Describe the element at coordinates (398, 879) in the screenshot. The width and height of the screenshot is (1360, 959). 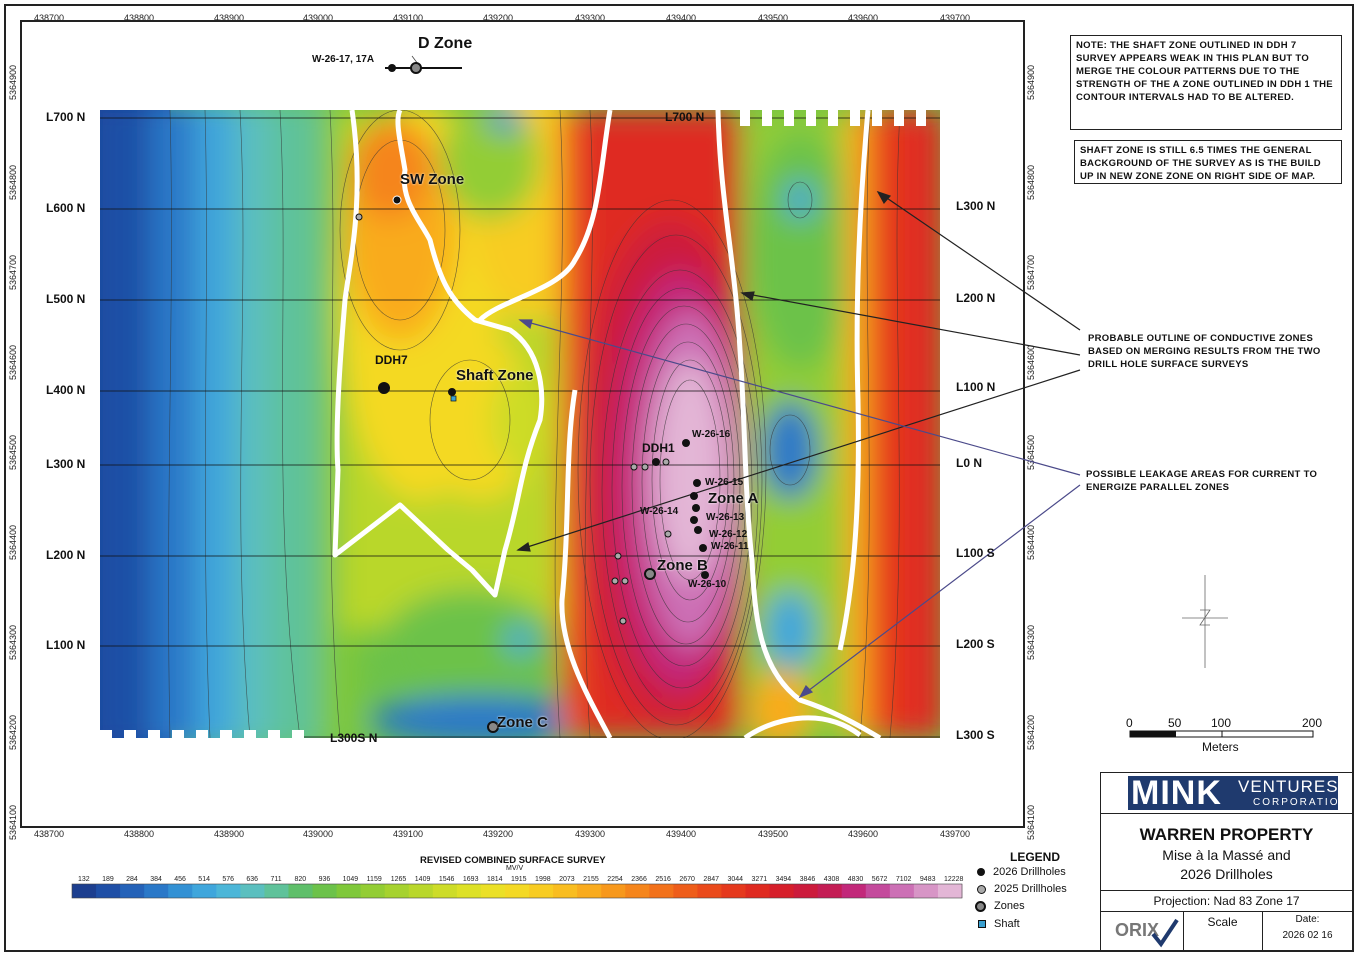
I see `colorbar-value-label: 1265` at that location.